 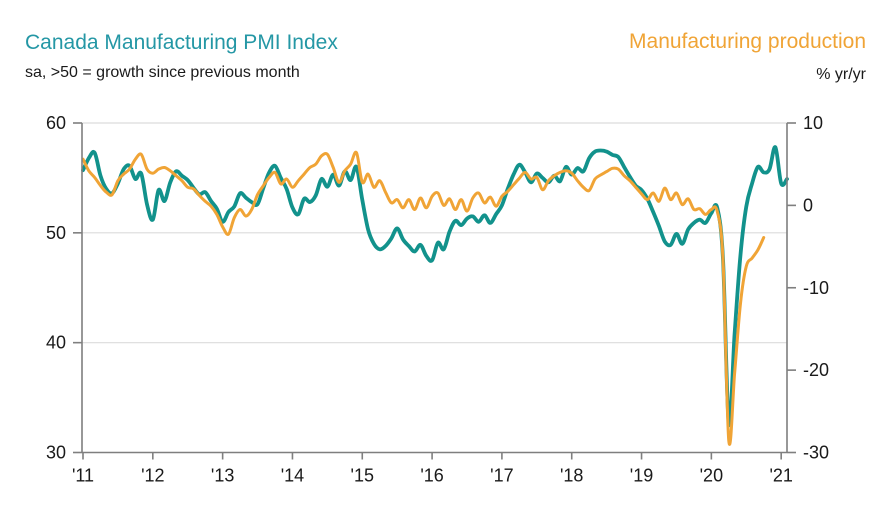 What do you see at coordinates (841, 74) in the screenshot?
I see `right-series-subtitle: % yr/yr` at bounding box center [841, 74].